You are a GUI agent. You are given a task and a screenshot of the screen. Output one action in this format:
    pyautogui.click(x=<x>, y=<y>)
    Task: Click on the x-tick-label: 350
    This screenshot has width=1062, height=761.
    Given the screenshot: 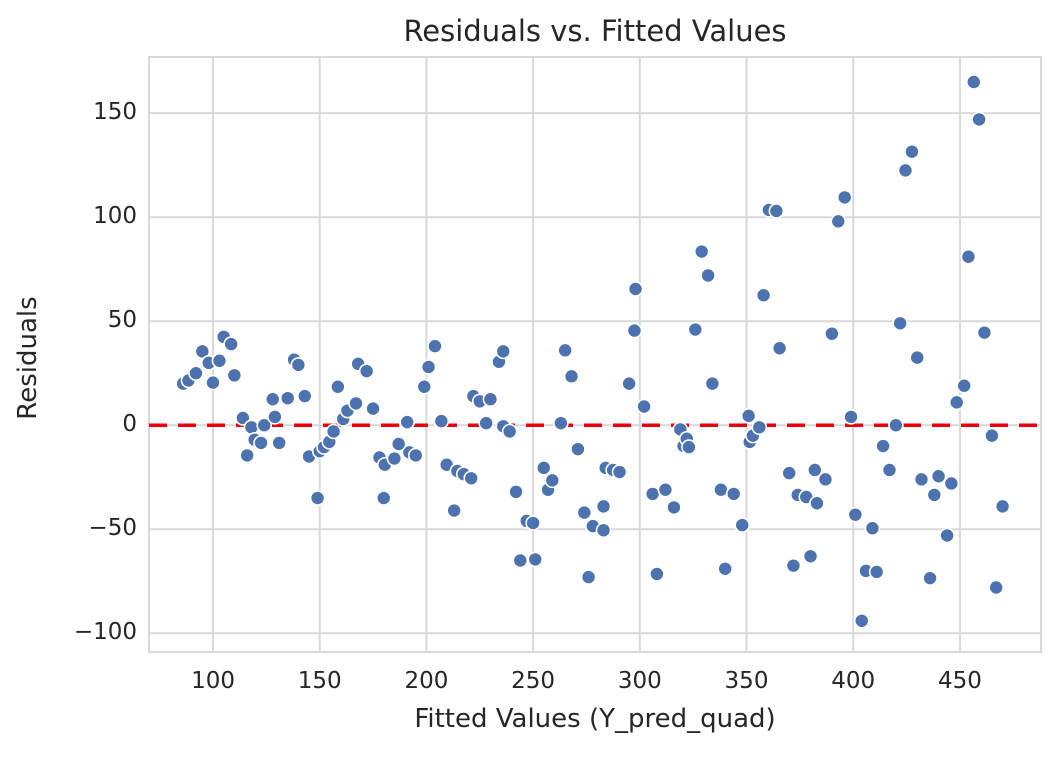 What is the action you would take?
    pyautogui.click(x=746, y=681)
    